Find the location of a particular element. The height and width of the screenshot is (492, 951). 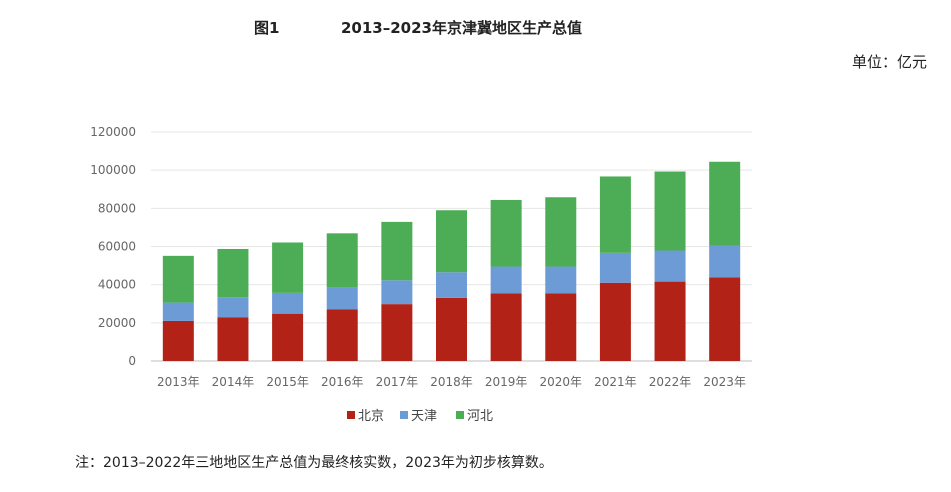

y-tick-label: 120000 is located at coordinates (113, 132).